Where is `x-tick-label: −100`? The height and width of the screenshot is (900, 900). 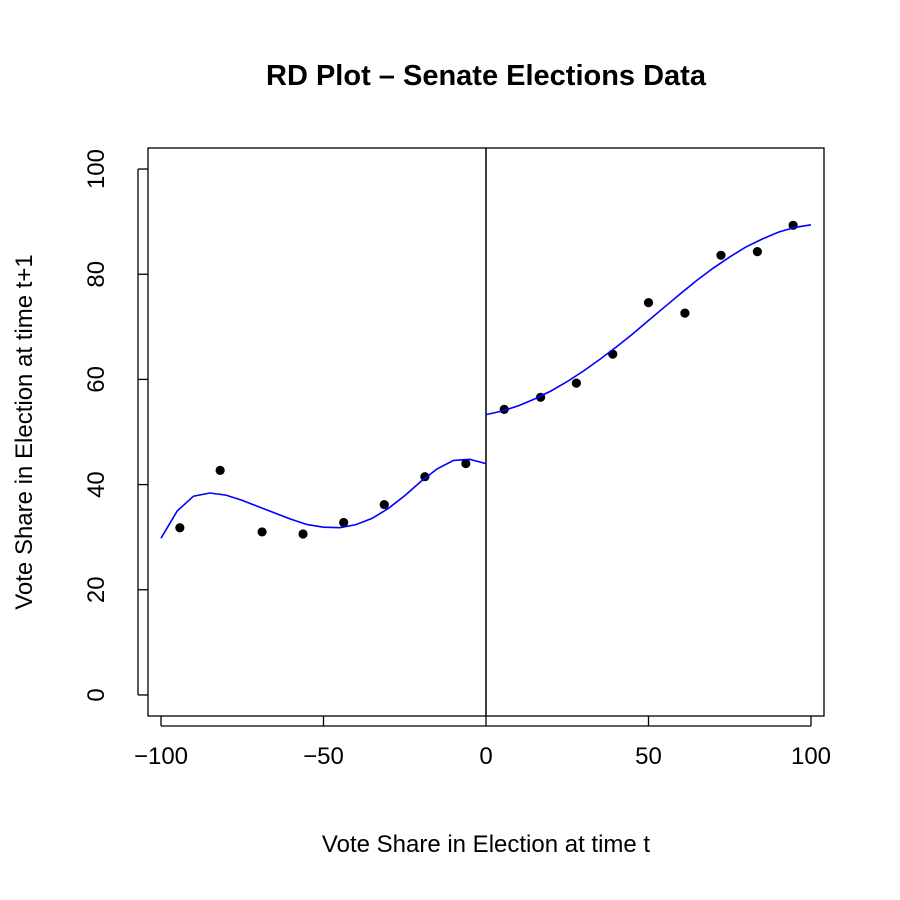
x-tick-label: −100 is located at coordinates (161, 756).